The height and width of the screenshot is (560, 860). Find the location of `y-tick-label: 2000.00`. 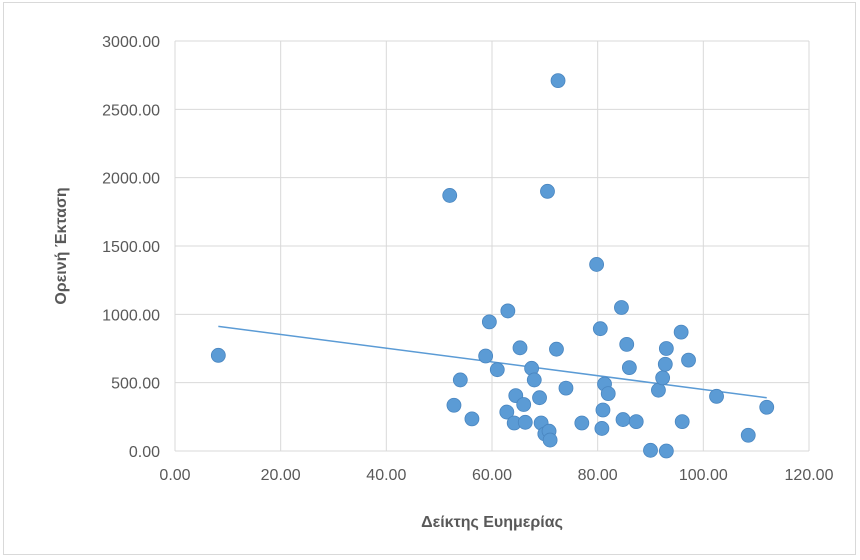

y-tick-label: 2000.00 is located at coordinates (131, 179).